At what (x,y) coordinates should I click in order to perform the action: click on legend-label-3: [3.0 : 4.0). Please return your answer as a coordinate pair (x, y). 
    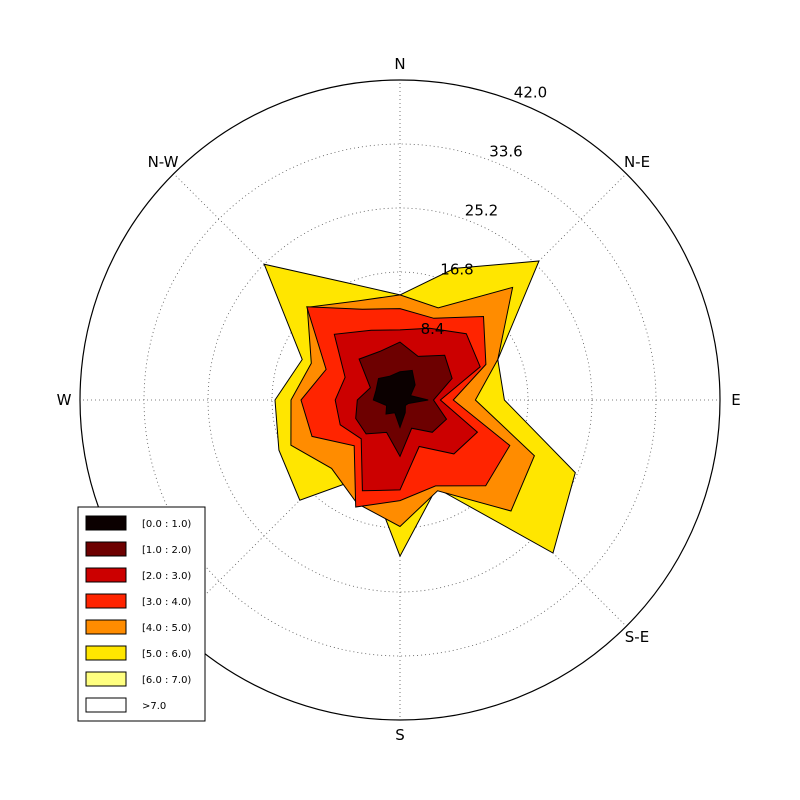
    Looking at the image, I should click on (166, 602).